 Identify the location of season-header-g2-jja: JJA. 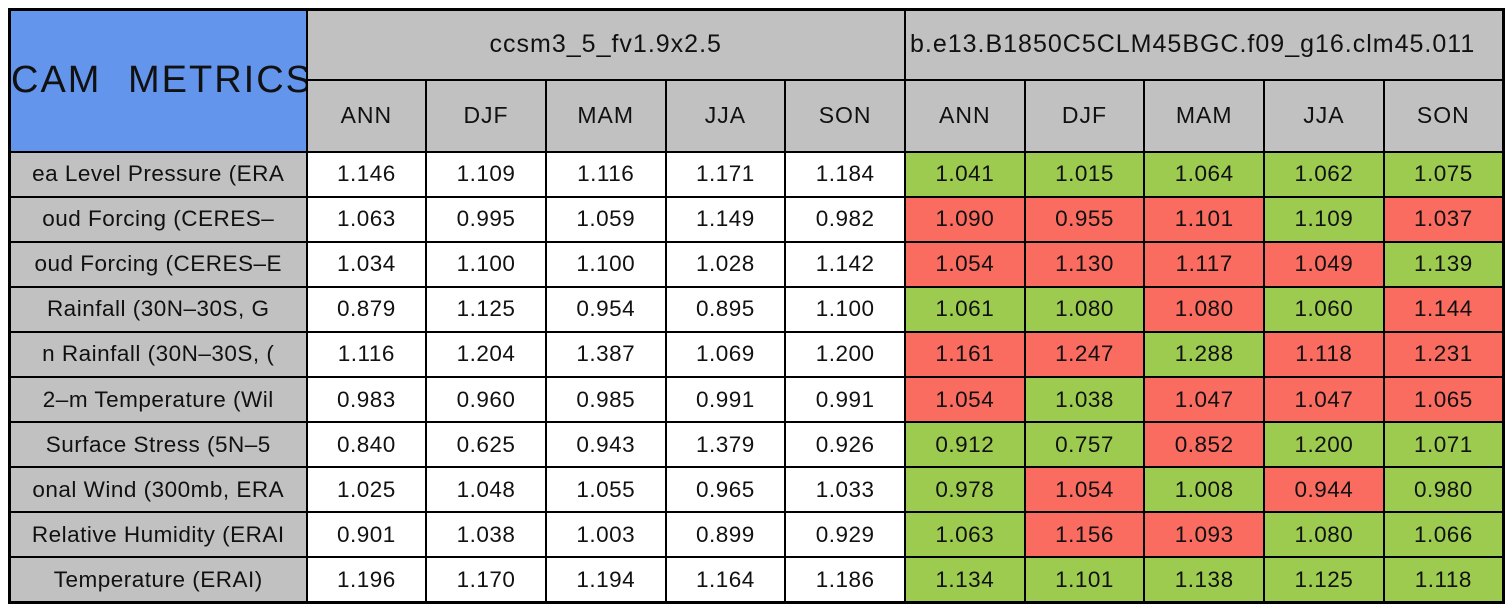
(1324, 115).